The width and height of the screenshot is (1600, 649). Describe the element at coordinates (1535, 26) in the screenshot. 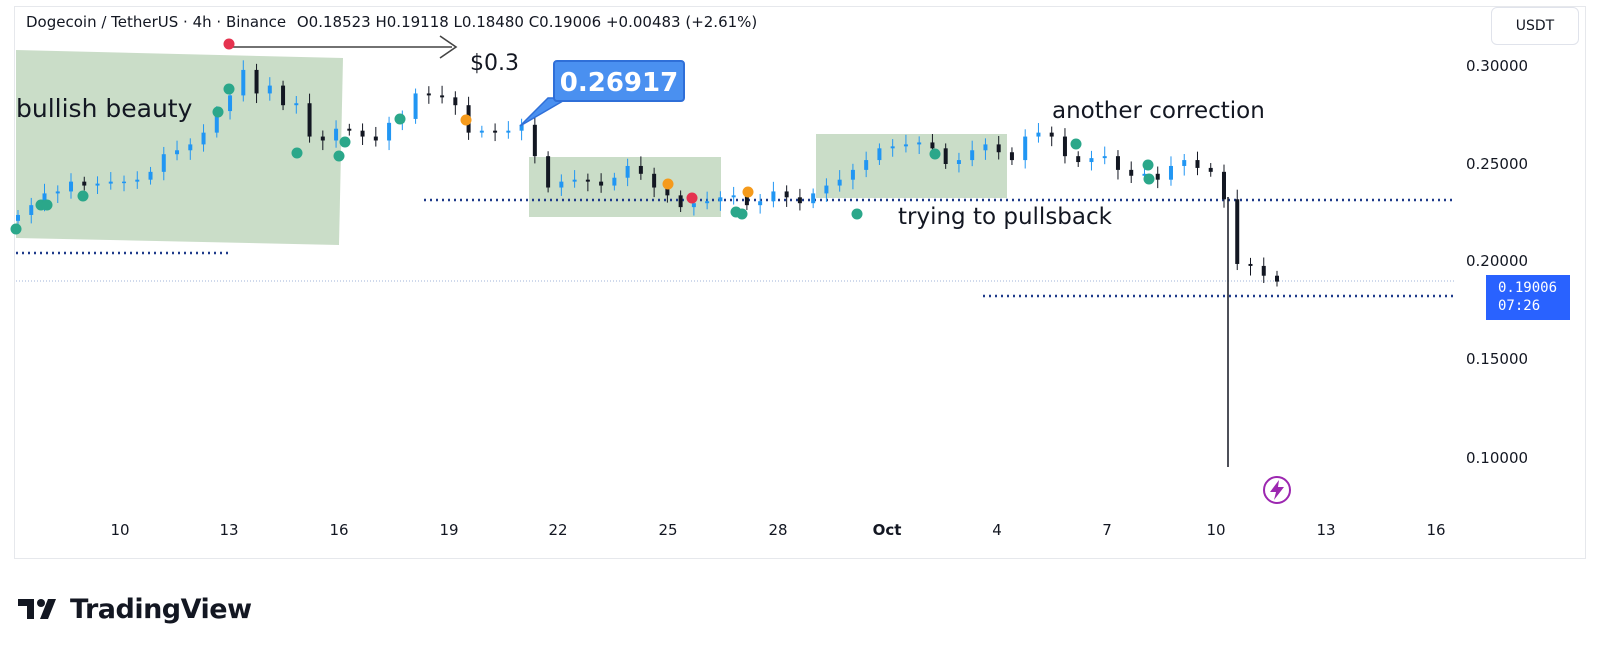

I see `currency-button: USDT` at that location.